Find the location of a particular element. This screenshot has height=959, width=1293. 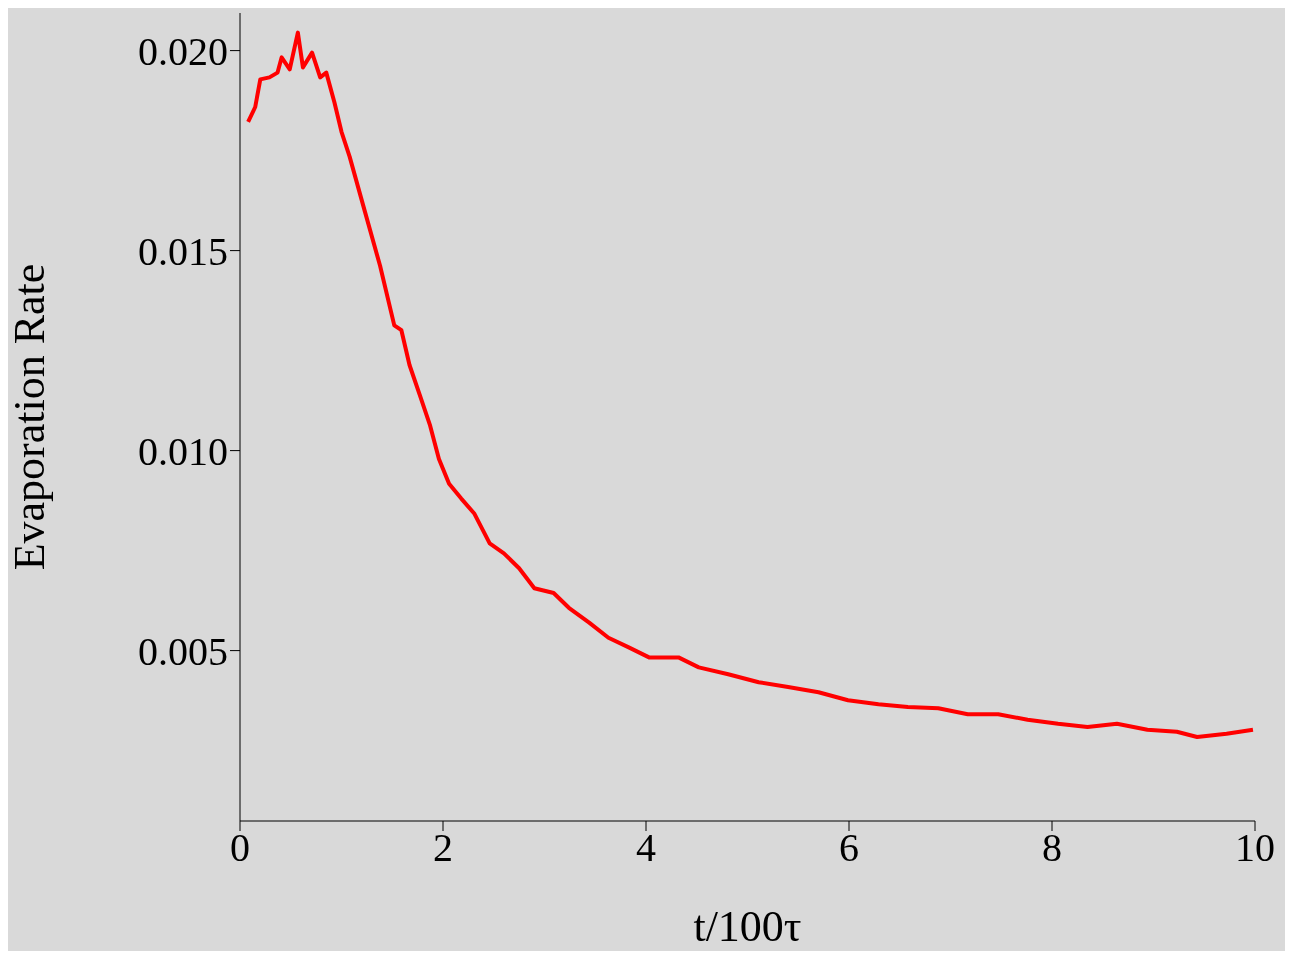

y-tick-label: 0.005 is located at coordinates (183, 651).